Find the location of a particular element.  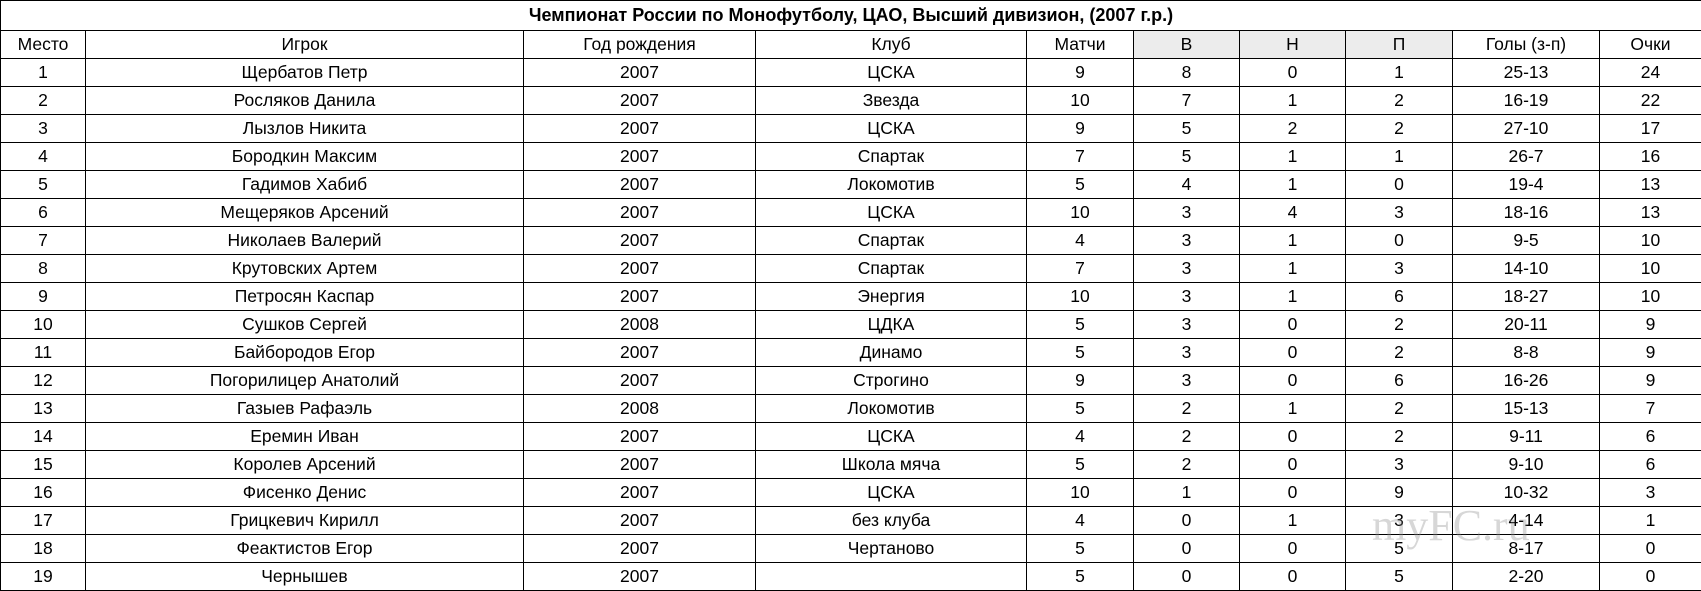

header-cell: Место is located at coordinates (43, 45).